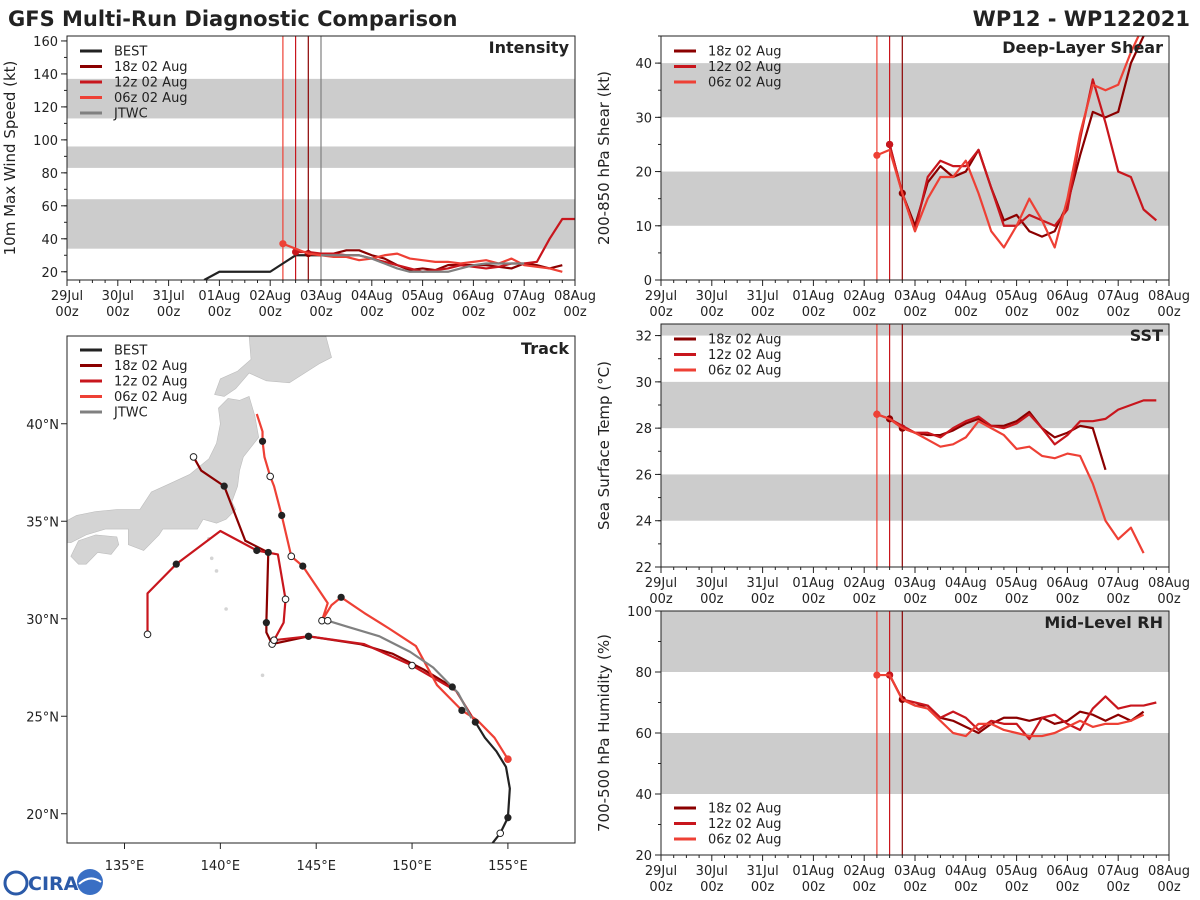 This screenshot has width=1200, height=900. I want to click on y-tick-label: 60, so click(49, 207).